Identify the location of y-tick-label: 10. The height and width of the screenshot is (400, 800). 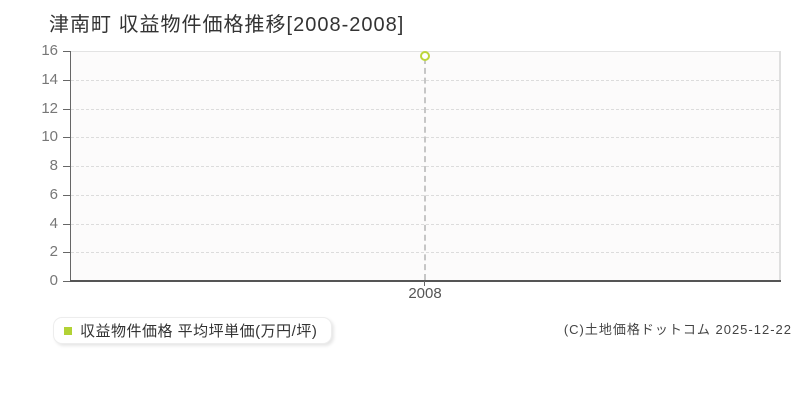
(49, 136).